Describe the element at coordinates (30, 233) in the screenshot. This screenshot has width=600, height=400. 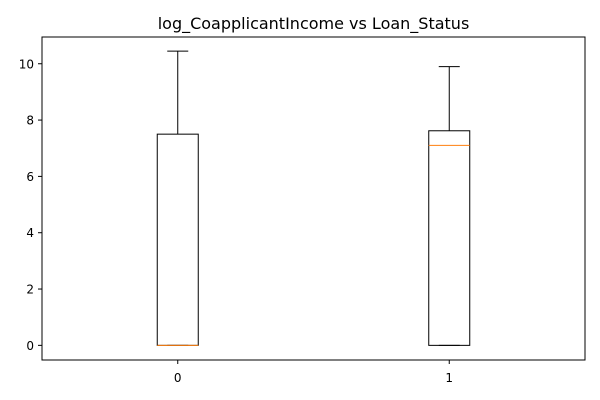
I see `y-tick-label: 4` at that location.